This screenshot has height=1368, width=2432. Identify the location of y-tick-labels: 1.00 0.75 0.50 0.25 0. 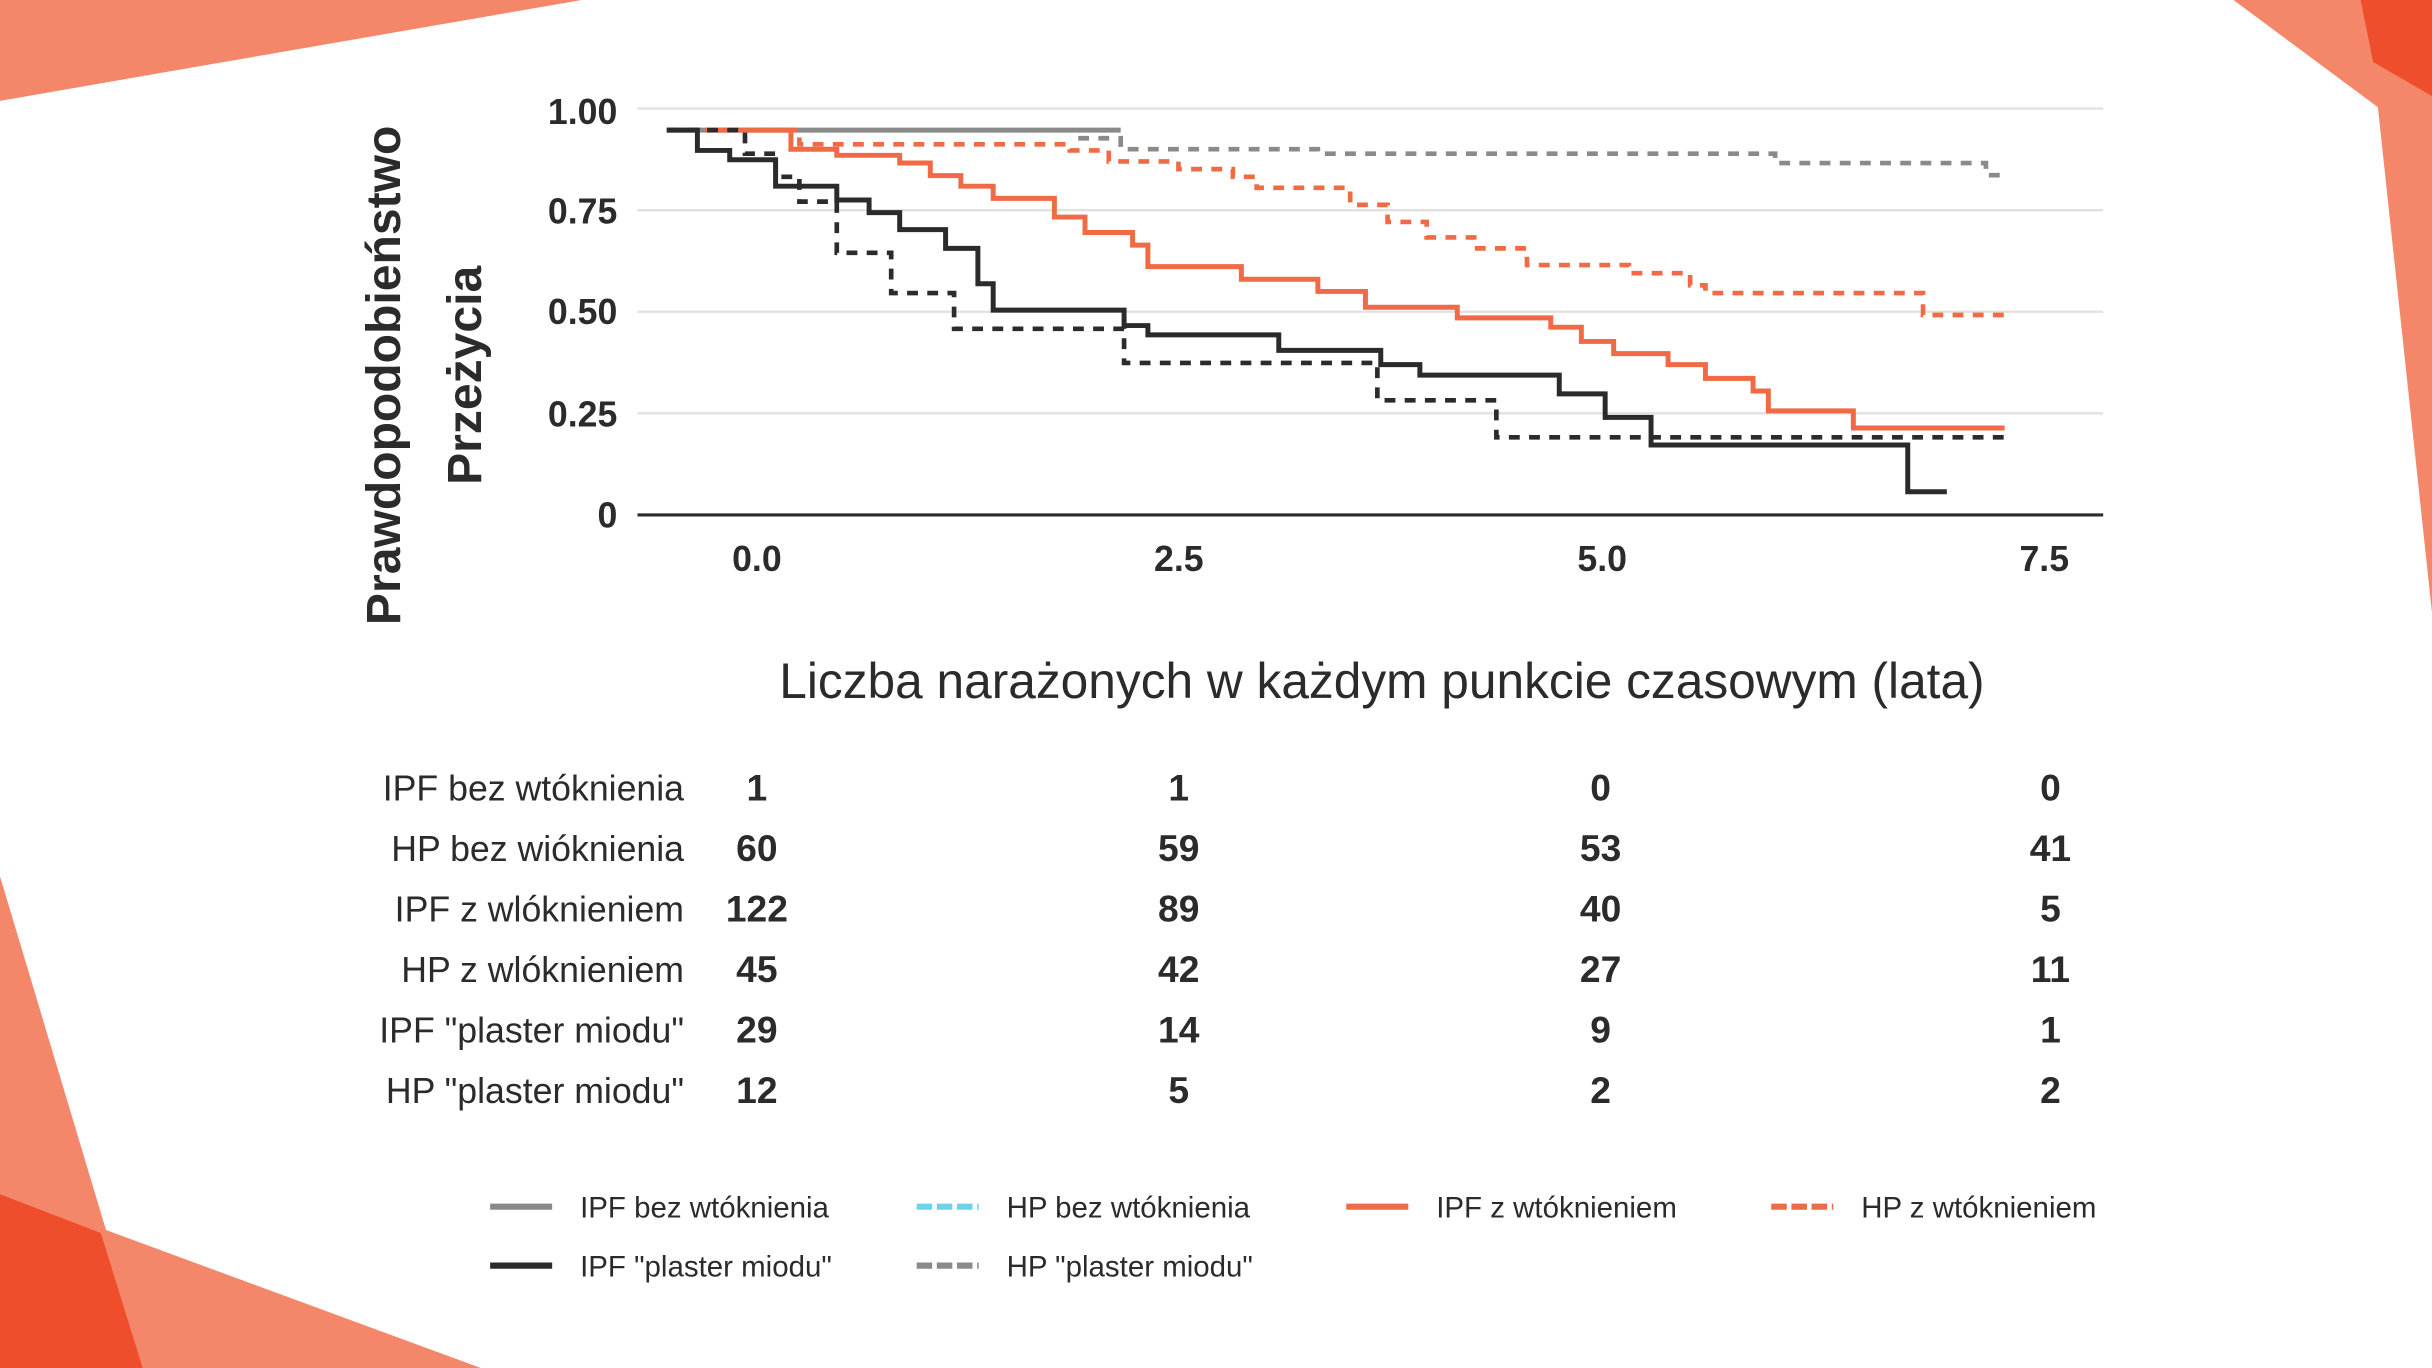
(582, 313).